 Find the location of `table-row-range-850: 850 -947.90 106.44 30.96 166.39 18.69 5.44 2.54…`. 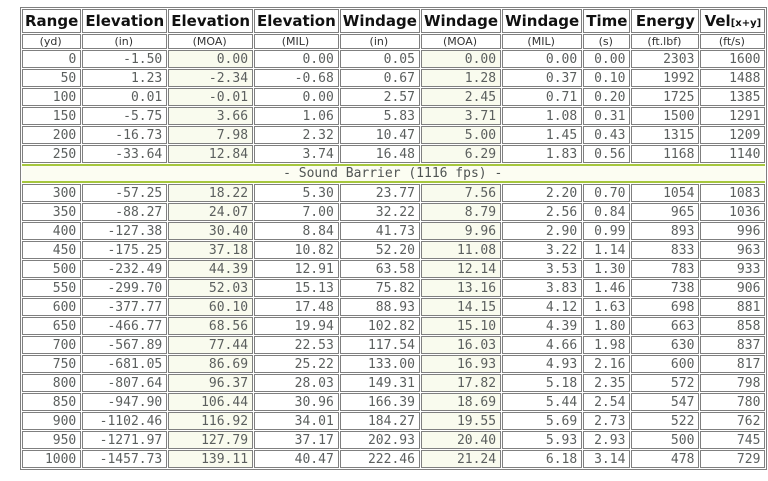

table-row-range-850: 850 -947.90 106.44 30.96 166.39 18.69 5.44 2.54… is located at coordinates (394, 402).